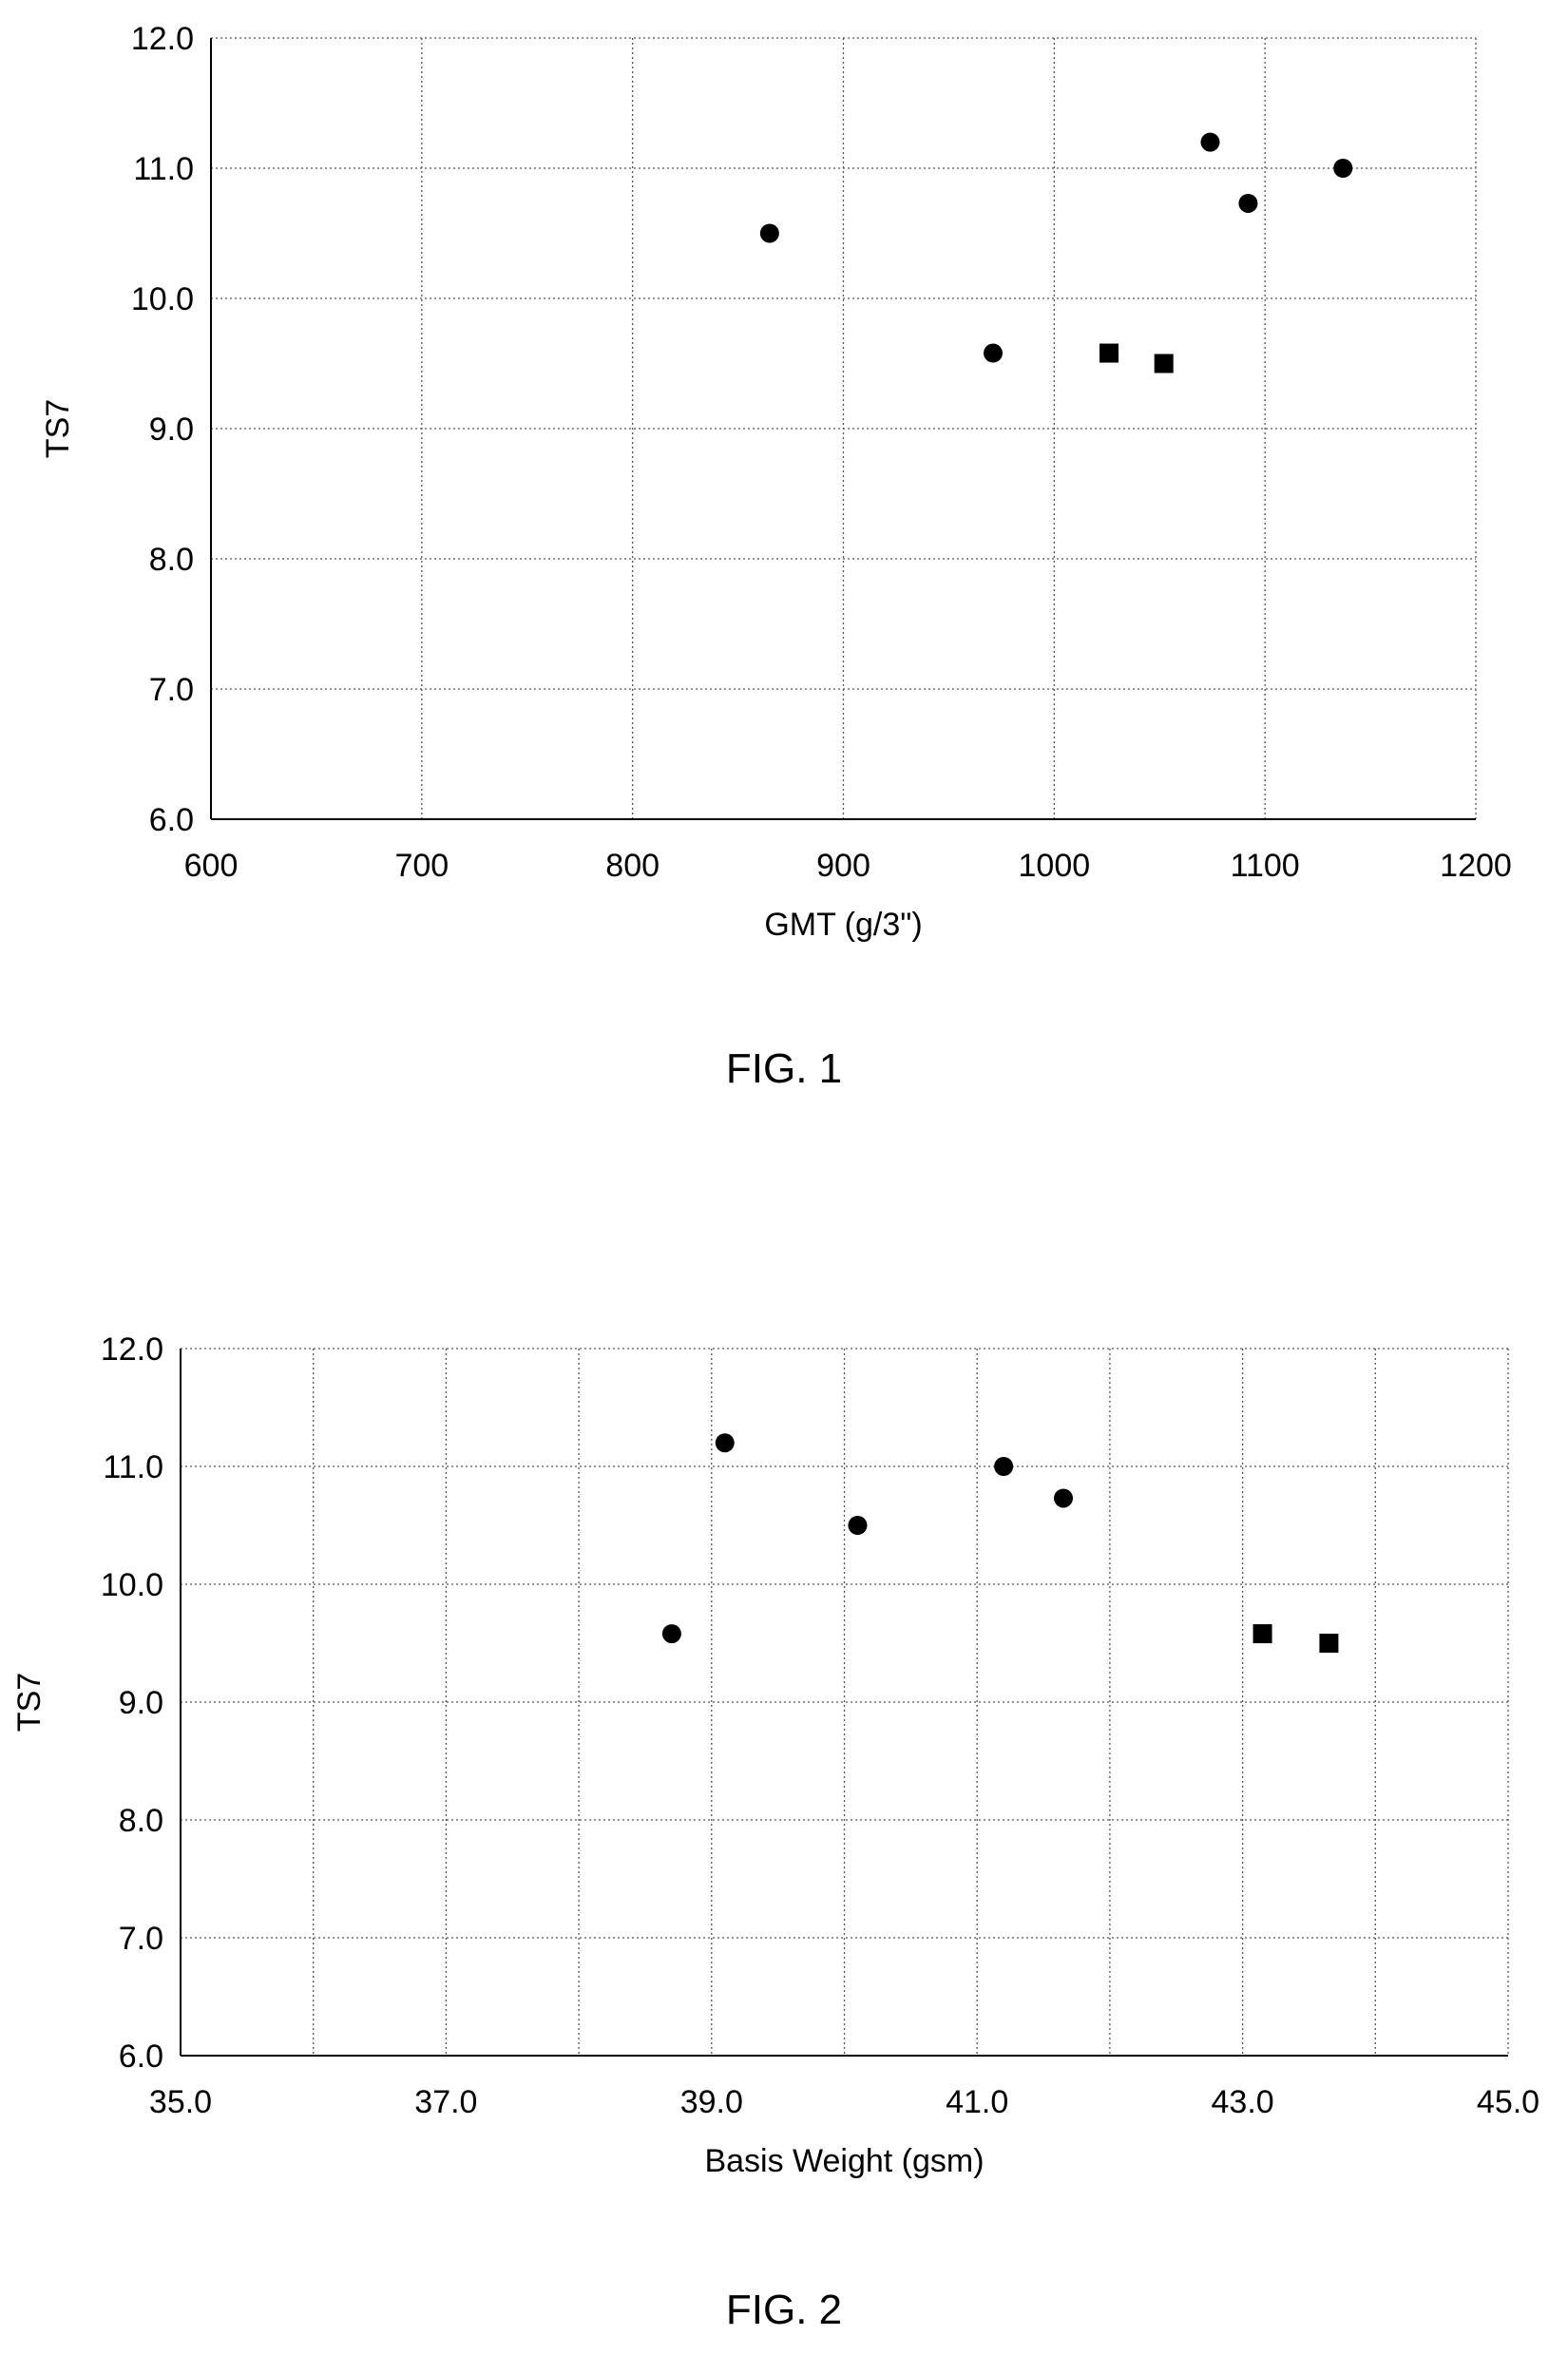 The height and width of the screenshot is (2355, 1568). I want to click on x-tick-labels: 35.0 37.0 39.0 41.0 43.0 45.0, so click(844, 2102).